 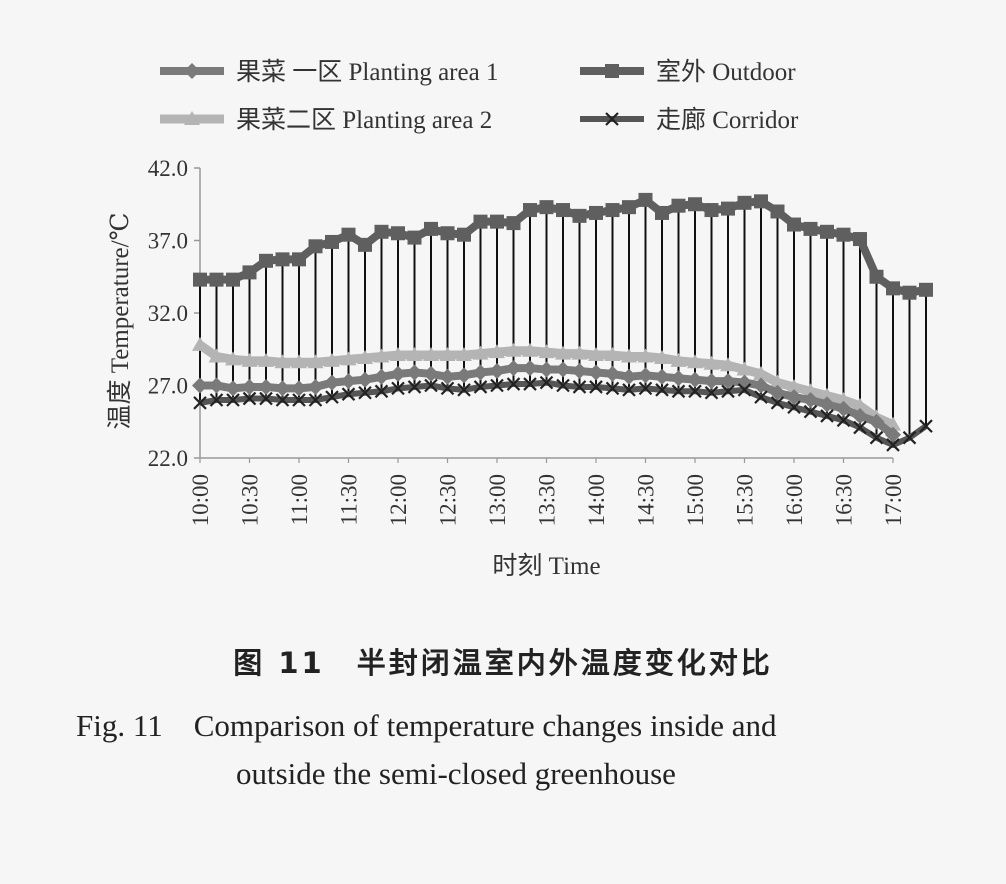 What do you see at coordinates (168, 313) in the screenshot?
I see `y-tick-label: 32.0` at bounding box center [168, 313].